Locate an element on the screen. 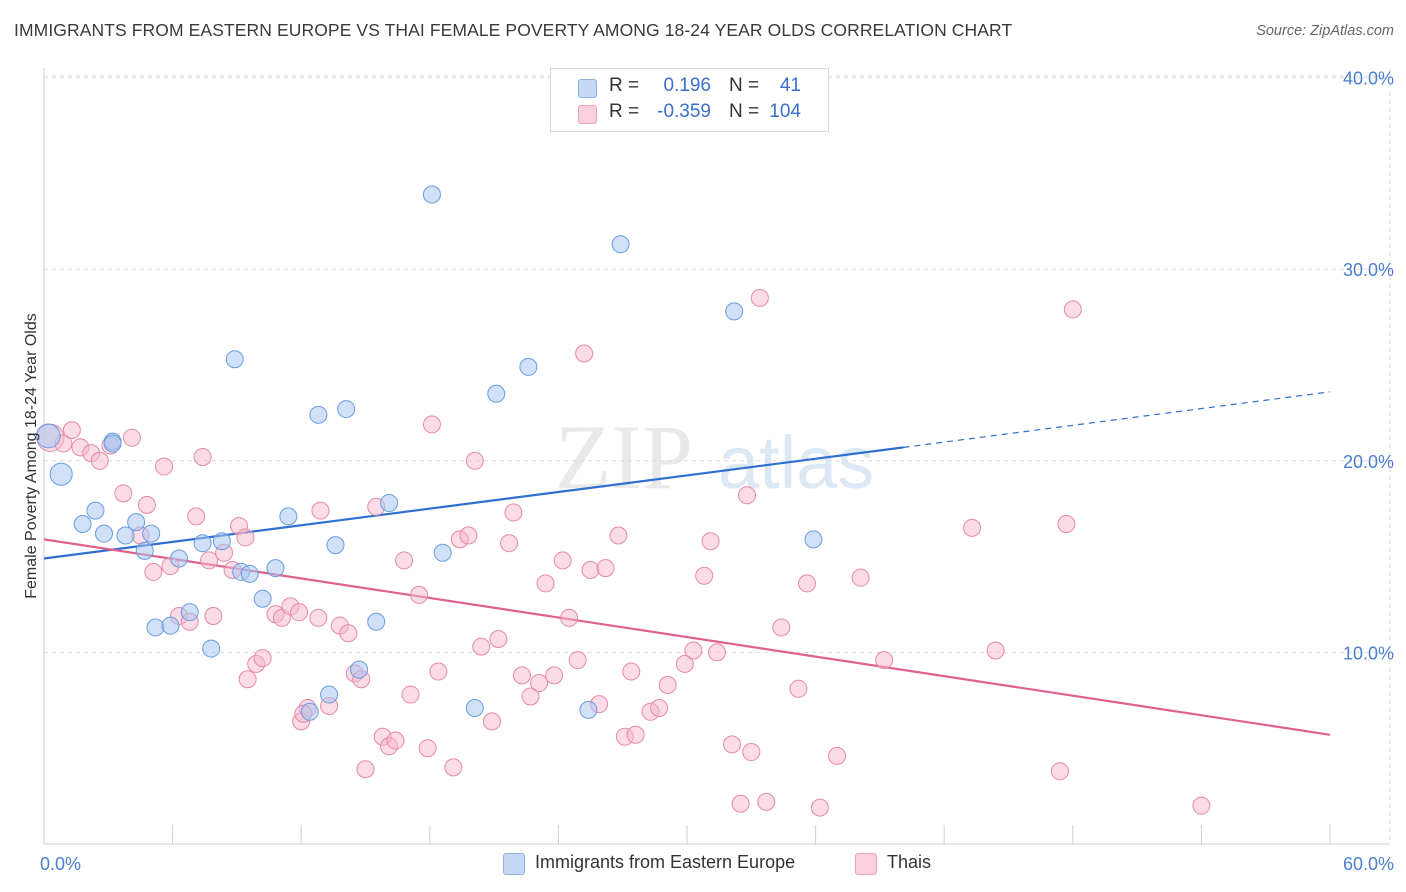  correlation-legend: R = 0.196 N = 41 R = -0.359 N = 104 is located at coordinates (689, 100).